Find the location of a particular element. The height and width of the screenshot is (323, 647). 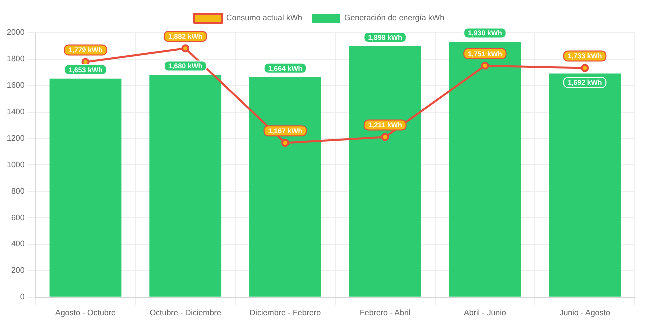

y-tick-label: 1600 is located at coordinates (16, 85).